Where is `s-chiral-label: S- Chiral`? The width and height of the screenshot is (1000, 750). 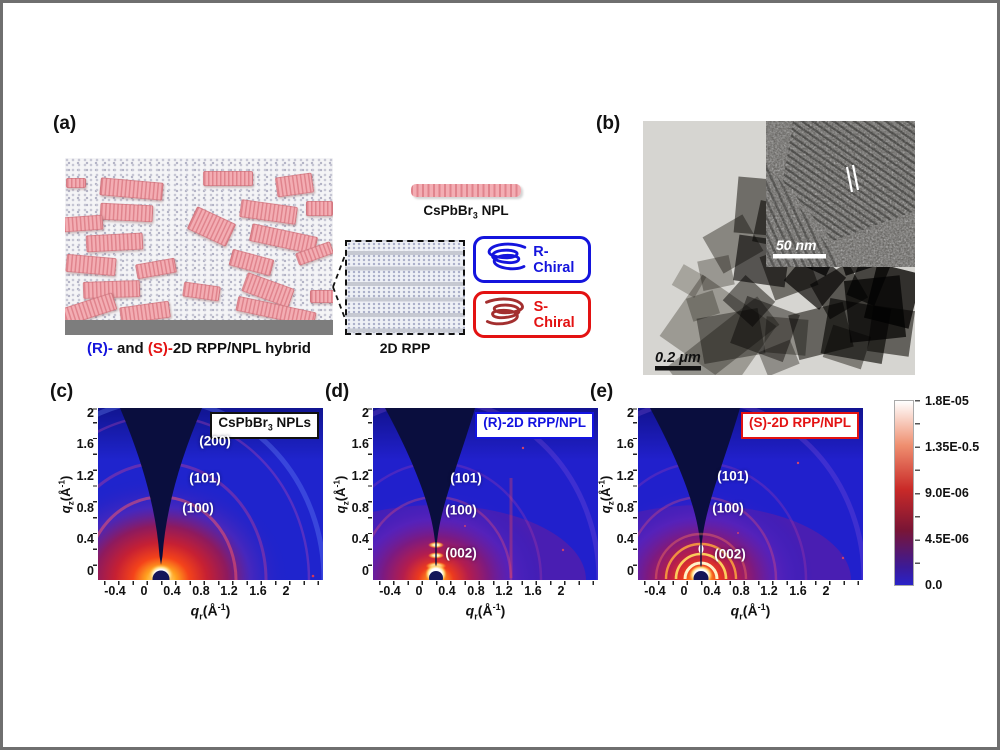 s-chiral-label: S- Chiral is located at coordinates (554, 314).